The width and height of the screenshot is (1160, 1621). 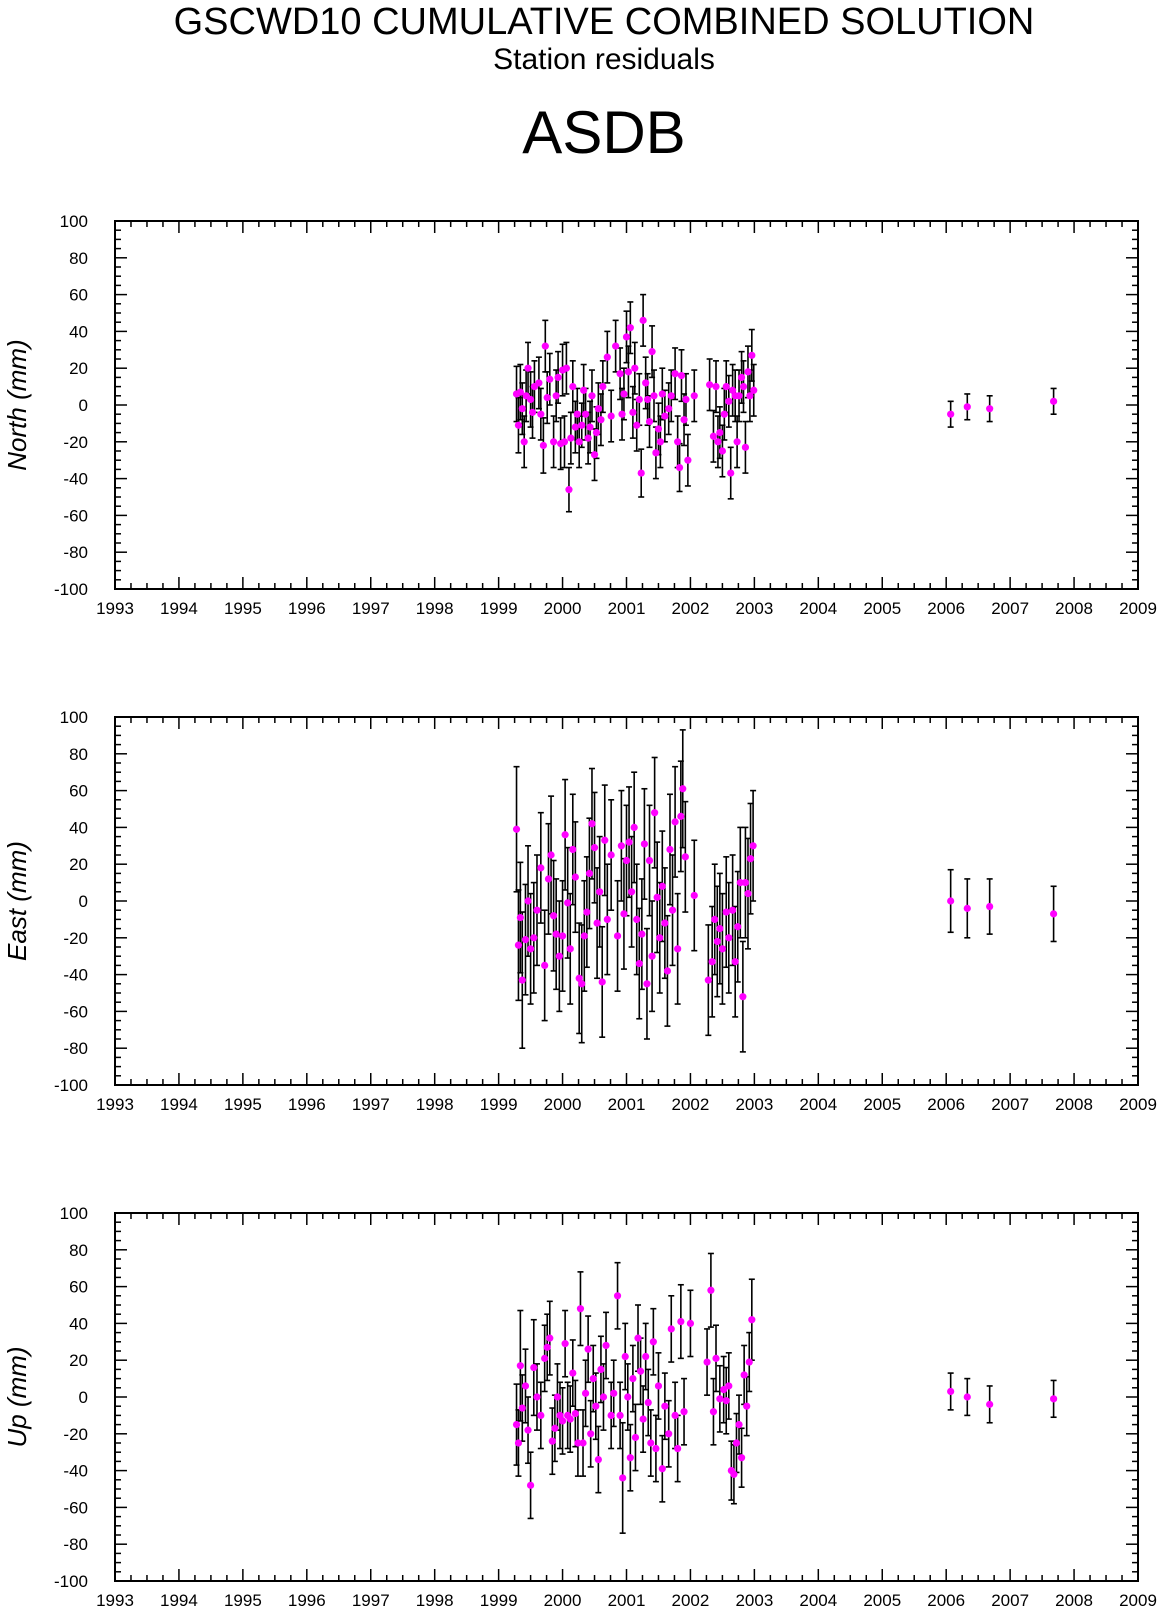 What do you see at coordinates (946, 1600) in the screenshot?
I see `x-tick-label: 2006` at bounding box center [946, 1600].